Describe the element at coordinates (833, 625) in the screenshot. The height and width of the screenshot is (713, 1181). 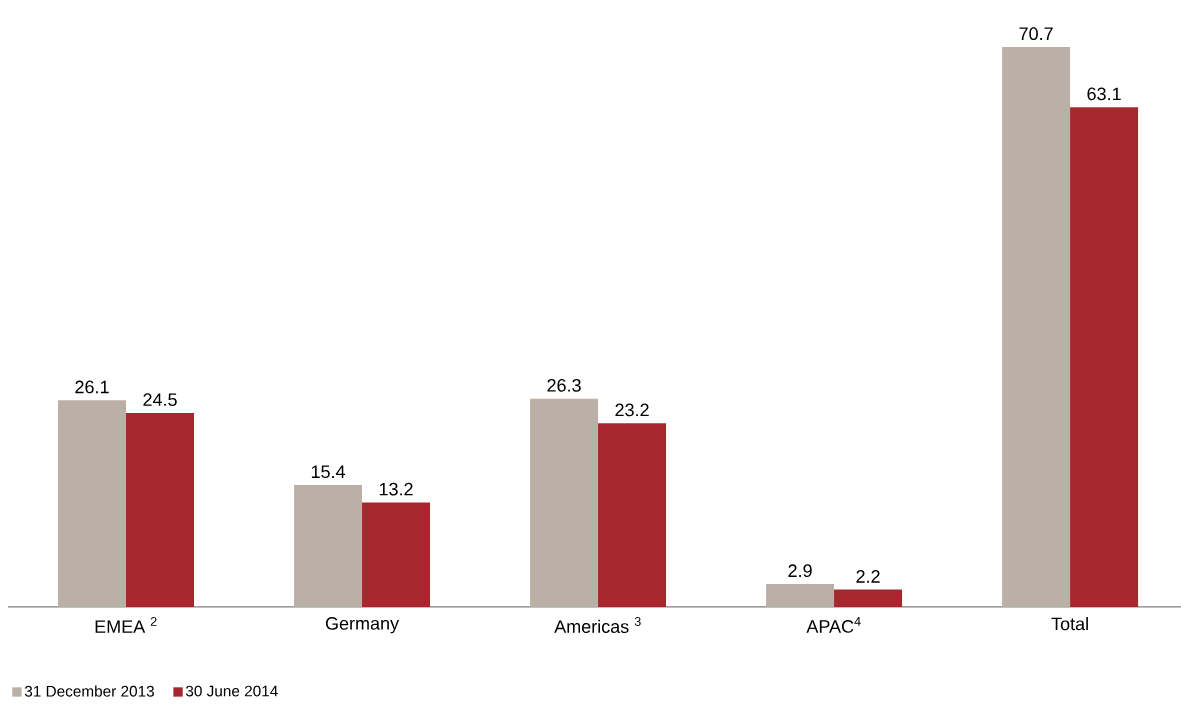
I see `x-tick-label: APAC$^{4}$` at that location.